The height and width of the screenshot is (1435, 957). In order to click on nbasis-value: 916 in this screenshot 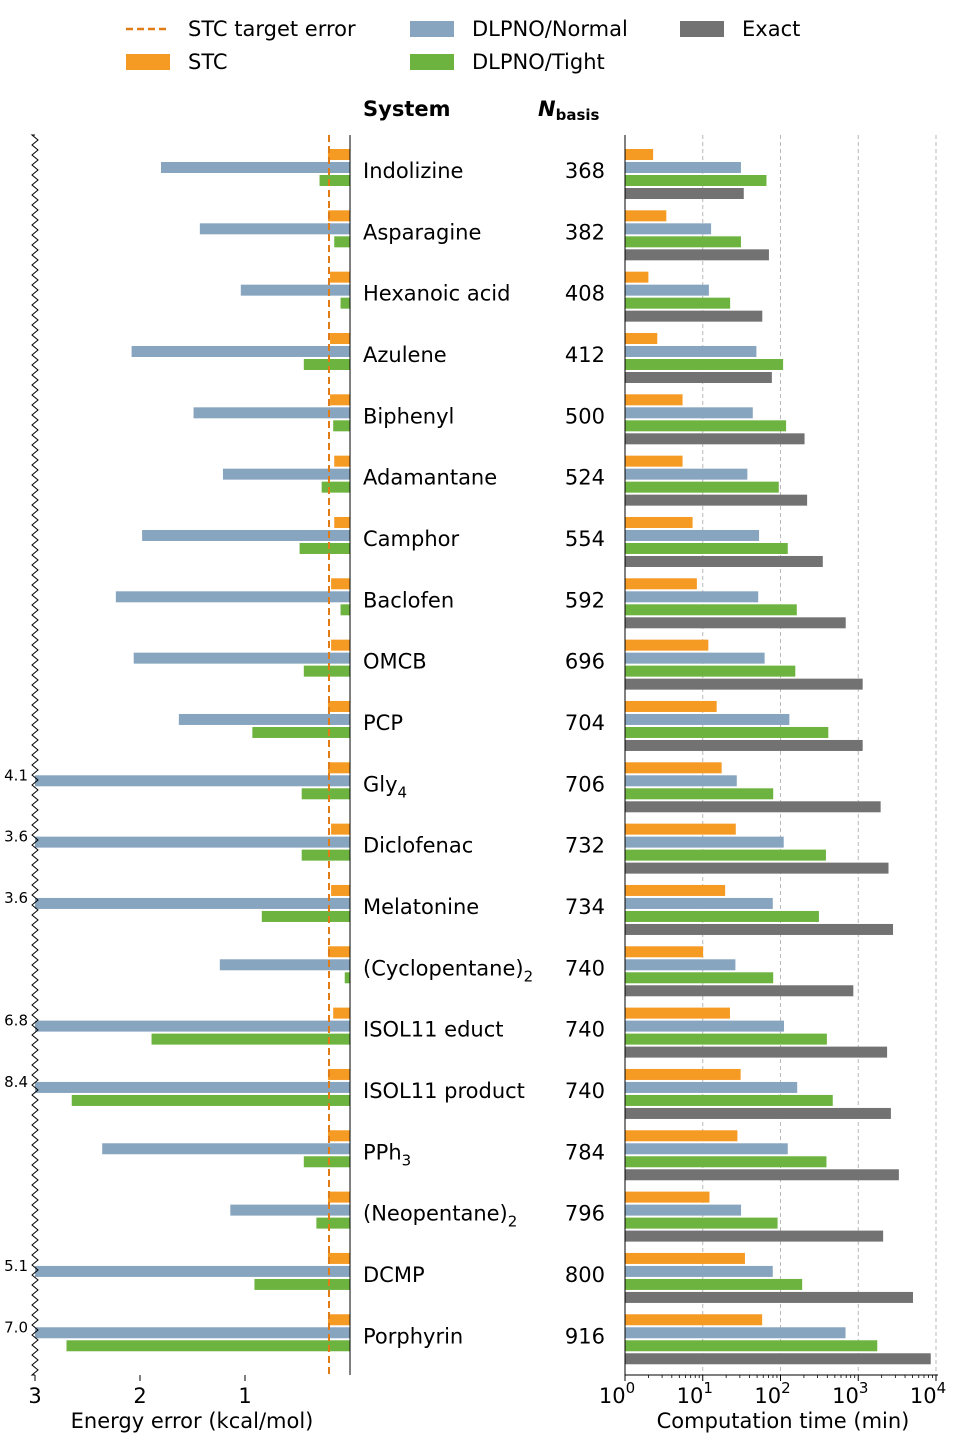, I will do `click(585, 1336)`.